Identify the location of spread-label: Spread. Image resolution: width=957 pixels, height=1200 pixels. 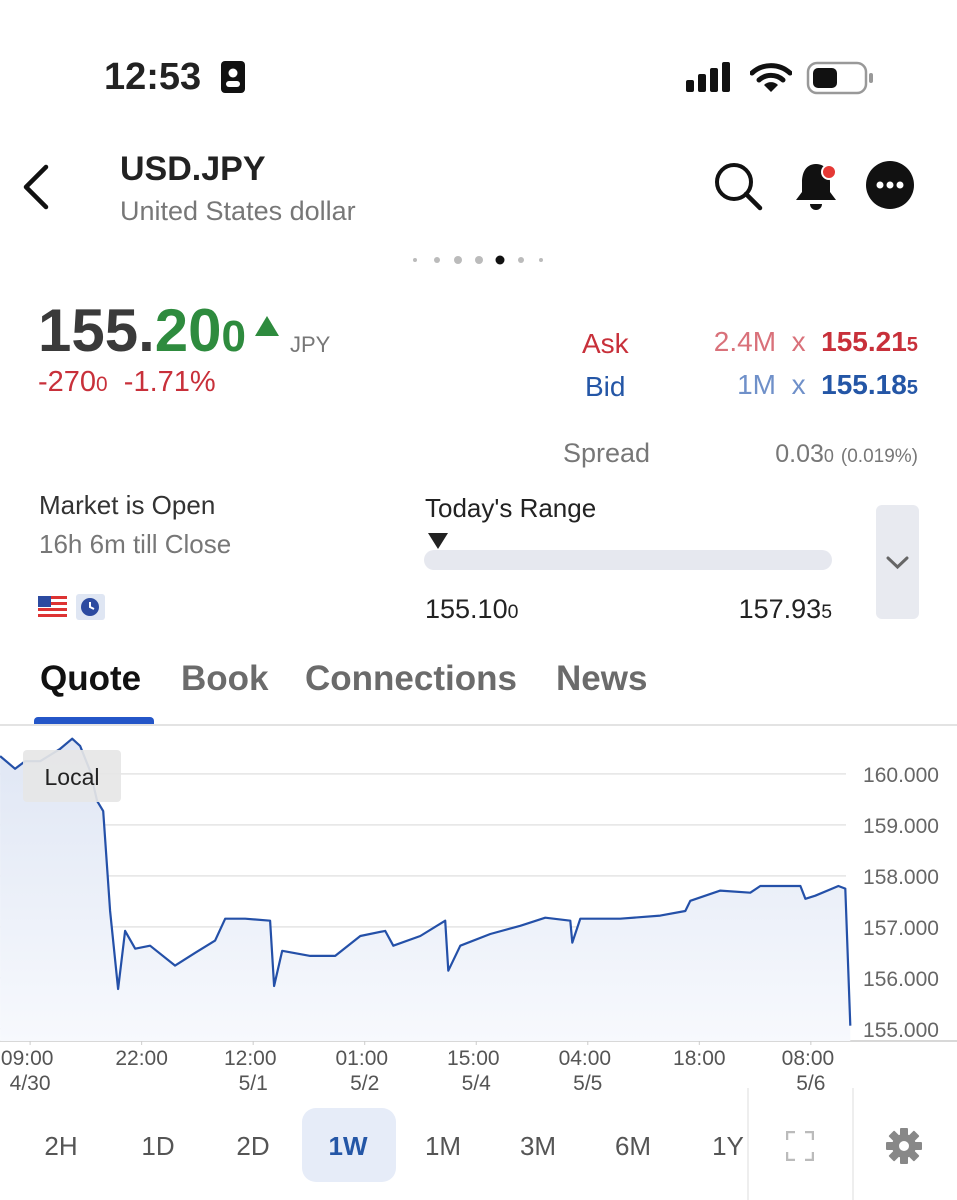
(607, 453).